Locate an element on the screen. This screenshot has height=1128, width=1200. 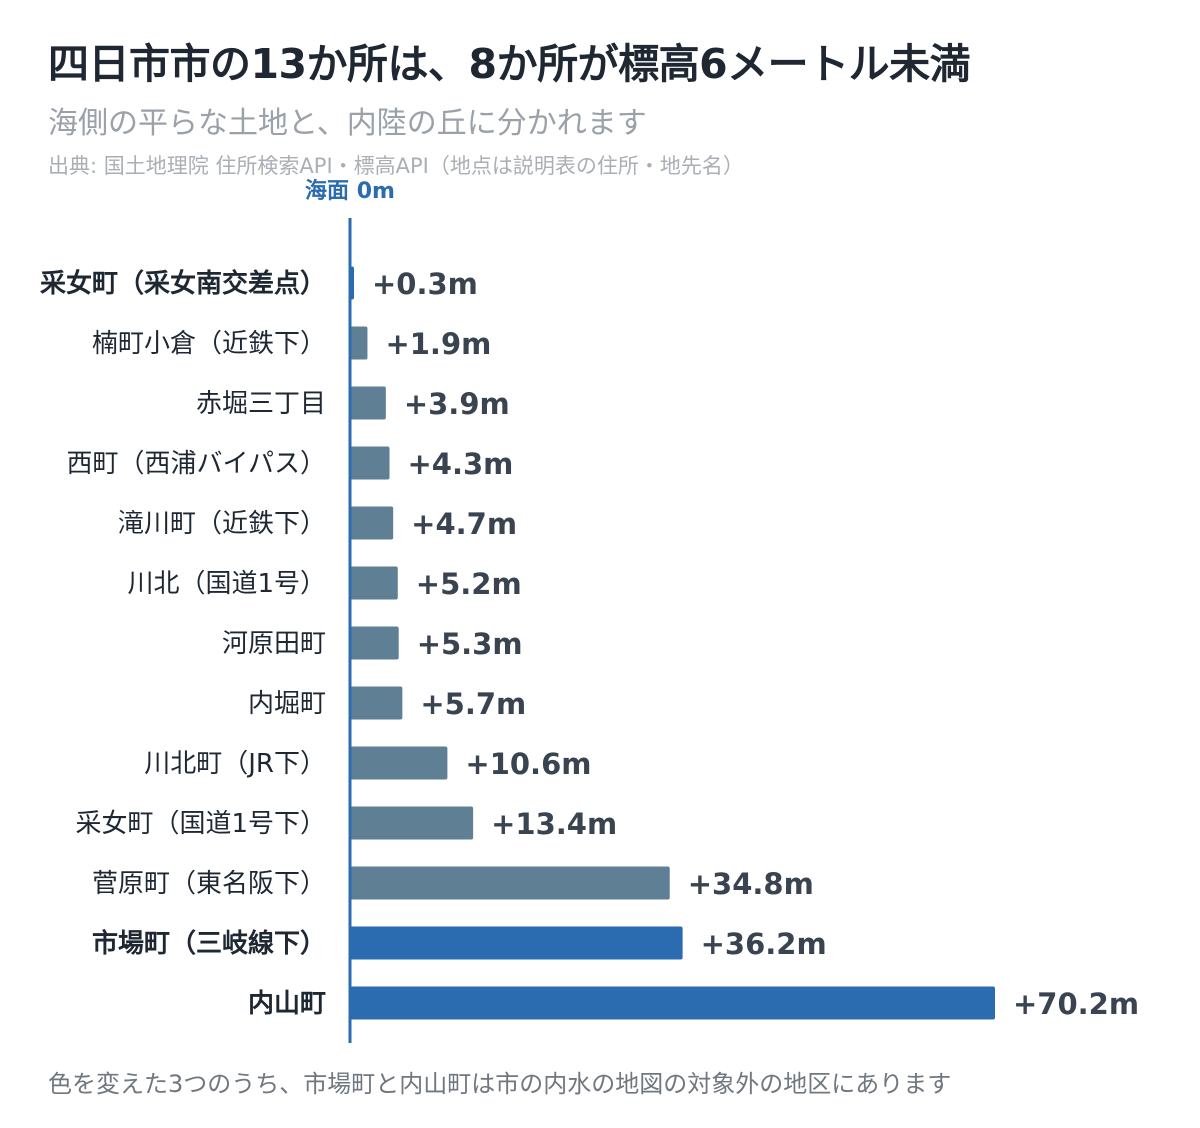
category-label: 内山町 is located at coordinates (287, 1004).